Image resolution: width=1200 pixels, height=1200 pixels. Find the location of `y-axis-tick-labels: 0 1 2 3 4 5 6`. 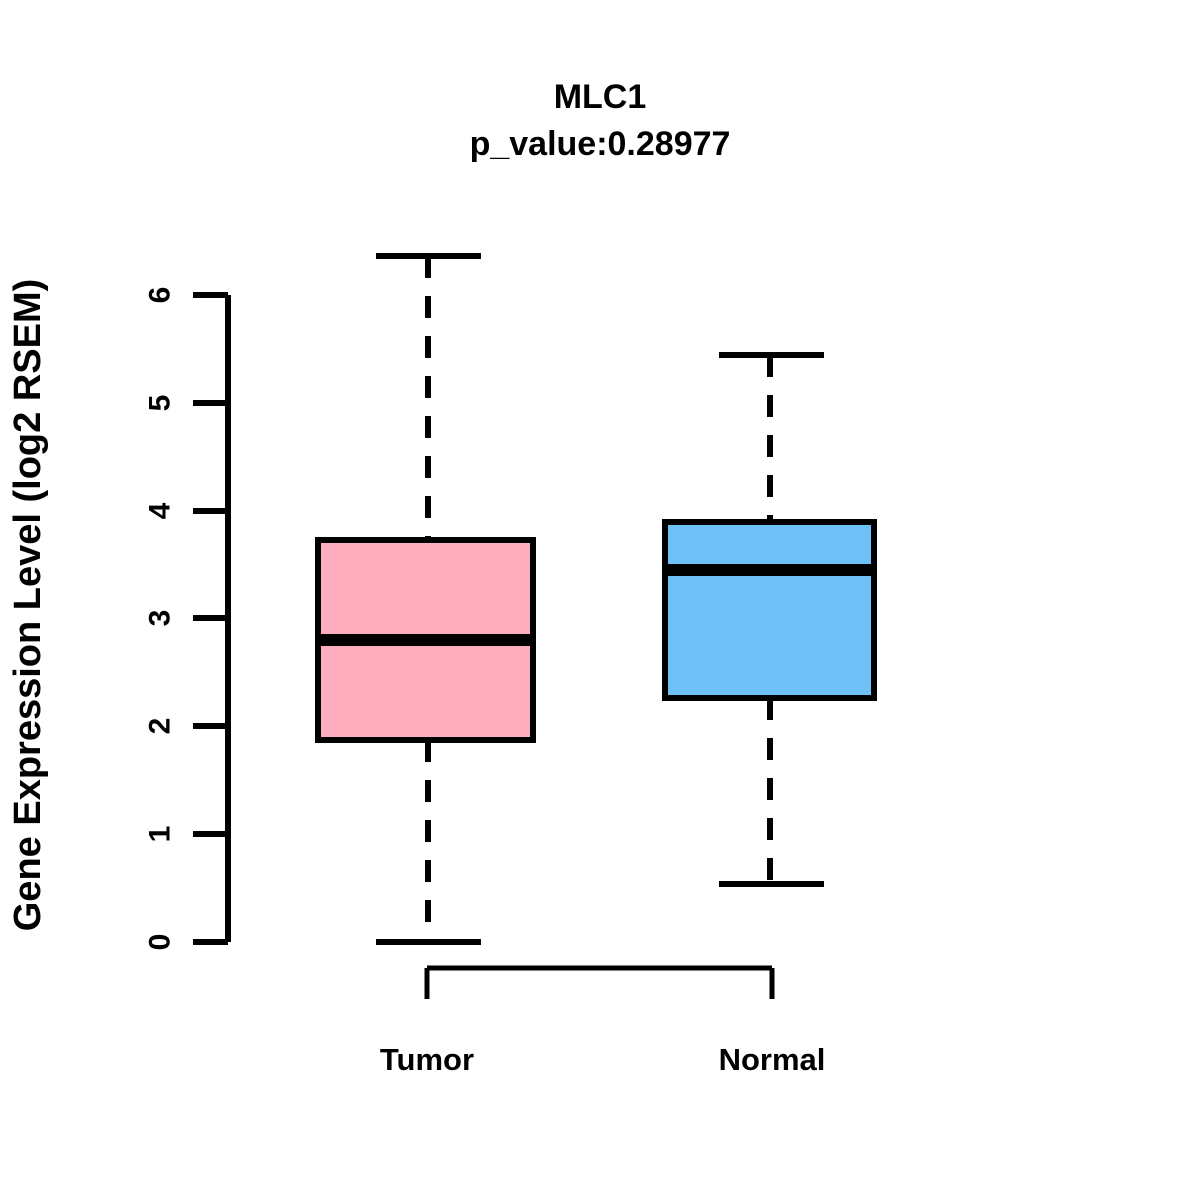

y-axis-tick-labels: 0 1 2 3 4 5 6 is located at coordinates (160, 619).